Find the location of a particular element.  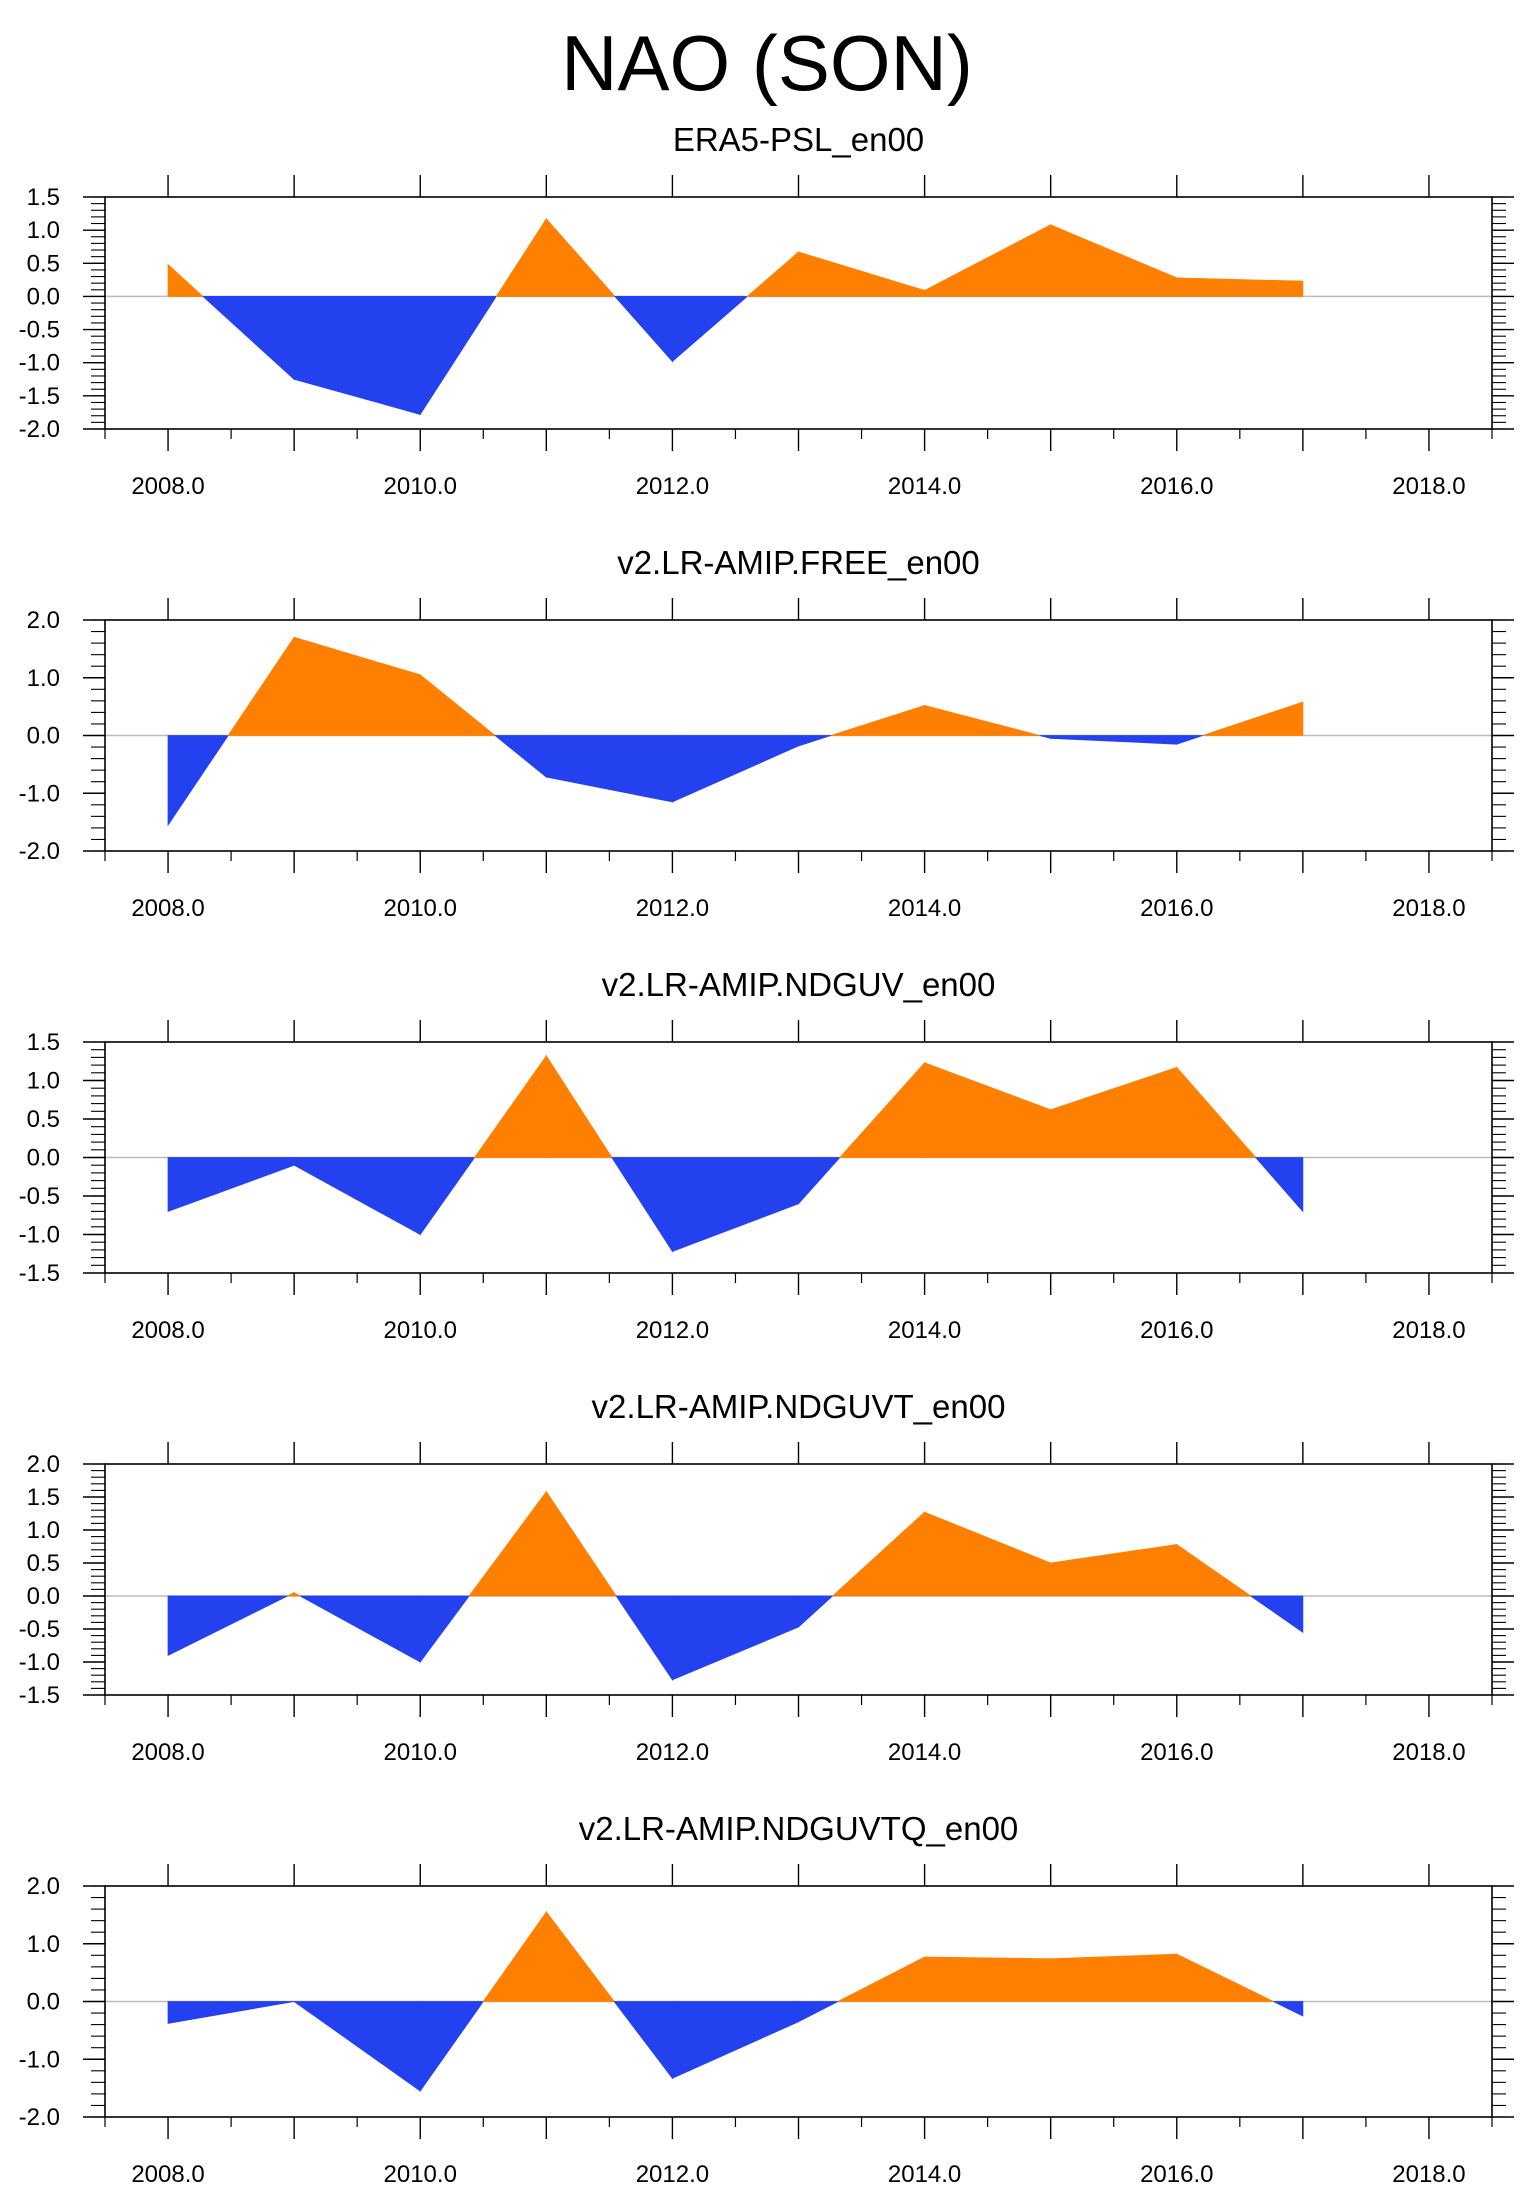

chart-title: ERA5-PSL_en00 is located at coordinates (798, 139).